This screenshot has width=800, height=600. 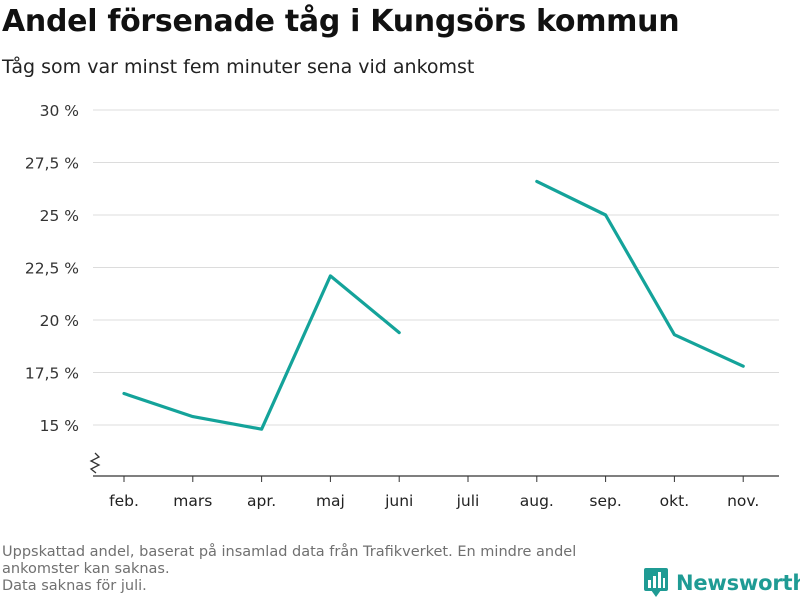 What do you see at coordinates (59, 111) in the screenshot?
I see `y-tick-label: 30 %` at bounding box center [59, 111].